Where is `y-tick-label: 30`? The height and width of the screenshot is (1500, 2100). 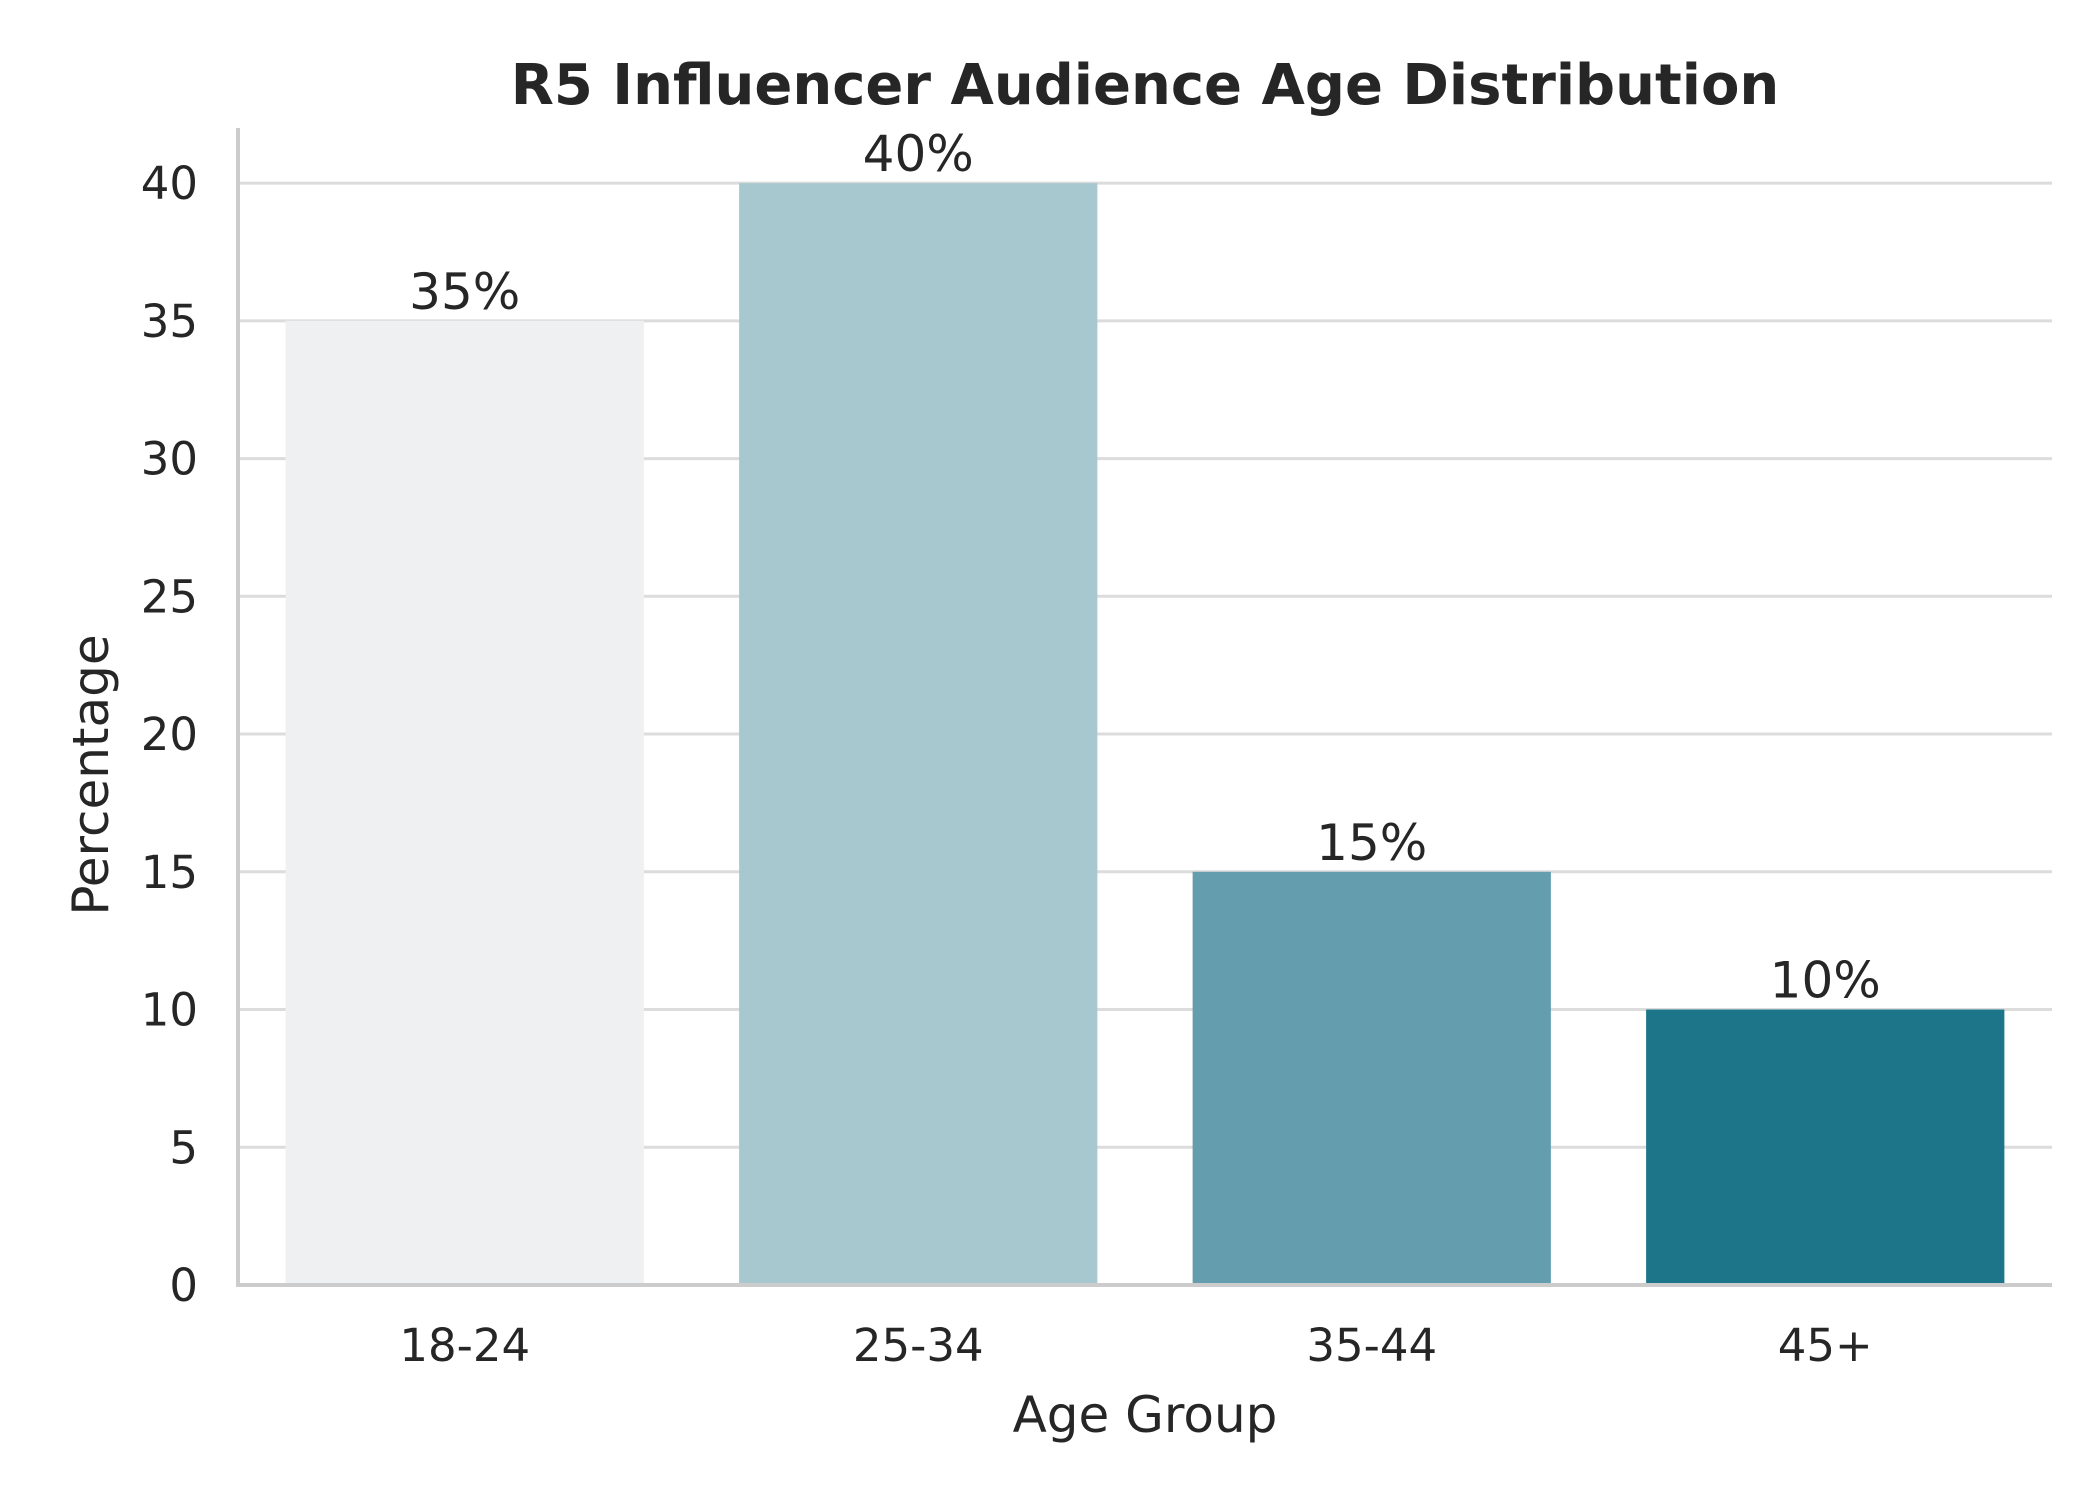
y-tick-label: 30 is located at coordinates (169, 459).